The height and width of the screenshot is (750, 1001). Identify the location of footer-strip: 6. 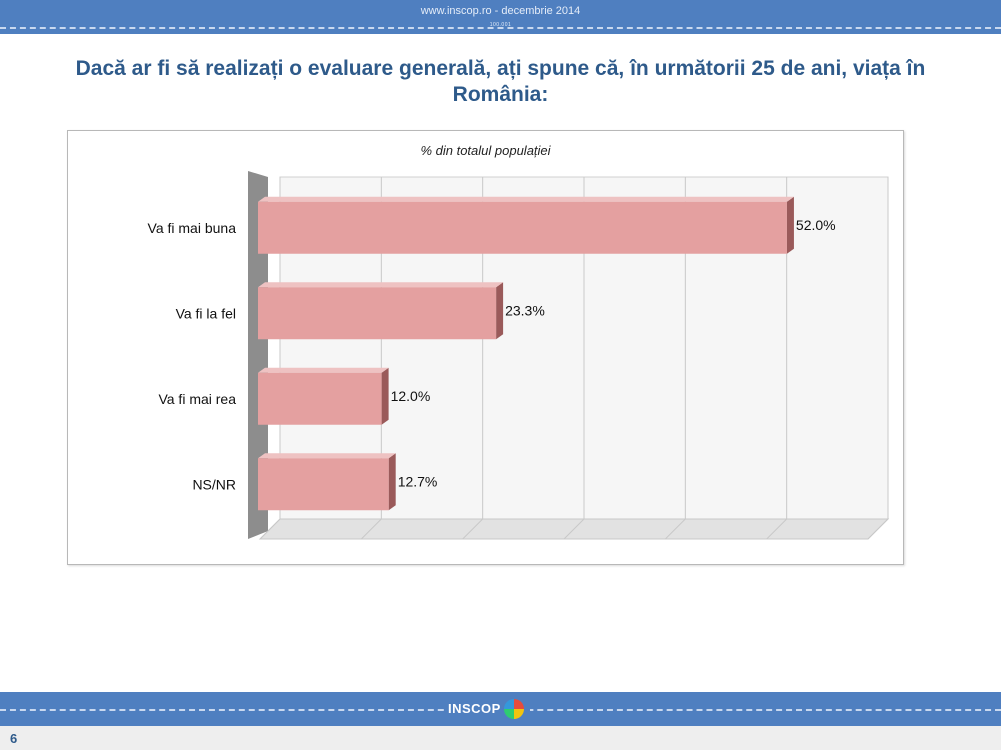
(500, 738).